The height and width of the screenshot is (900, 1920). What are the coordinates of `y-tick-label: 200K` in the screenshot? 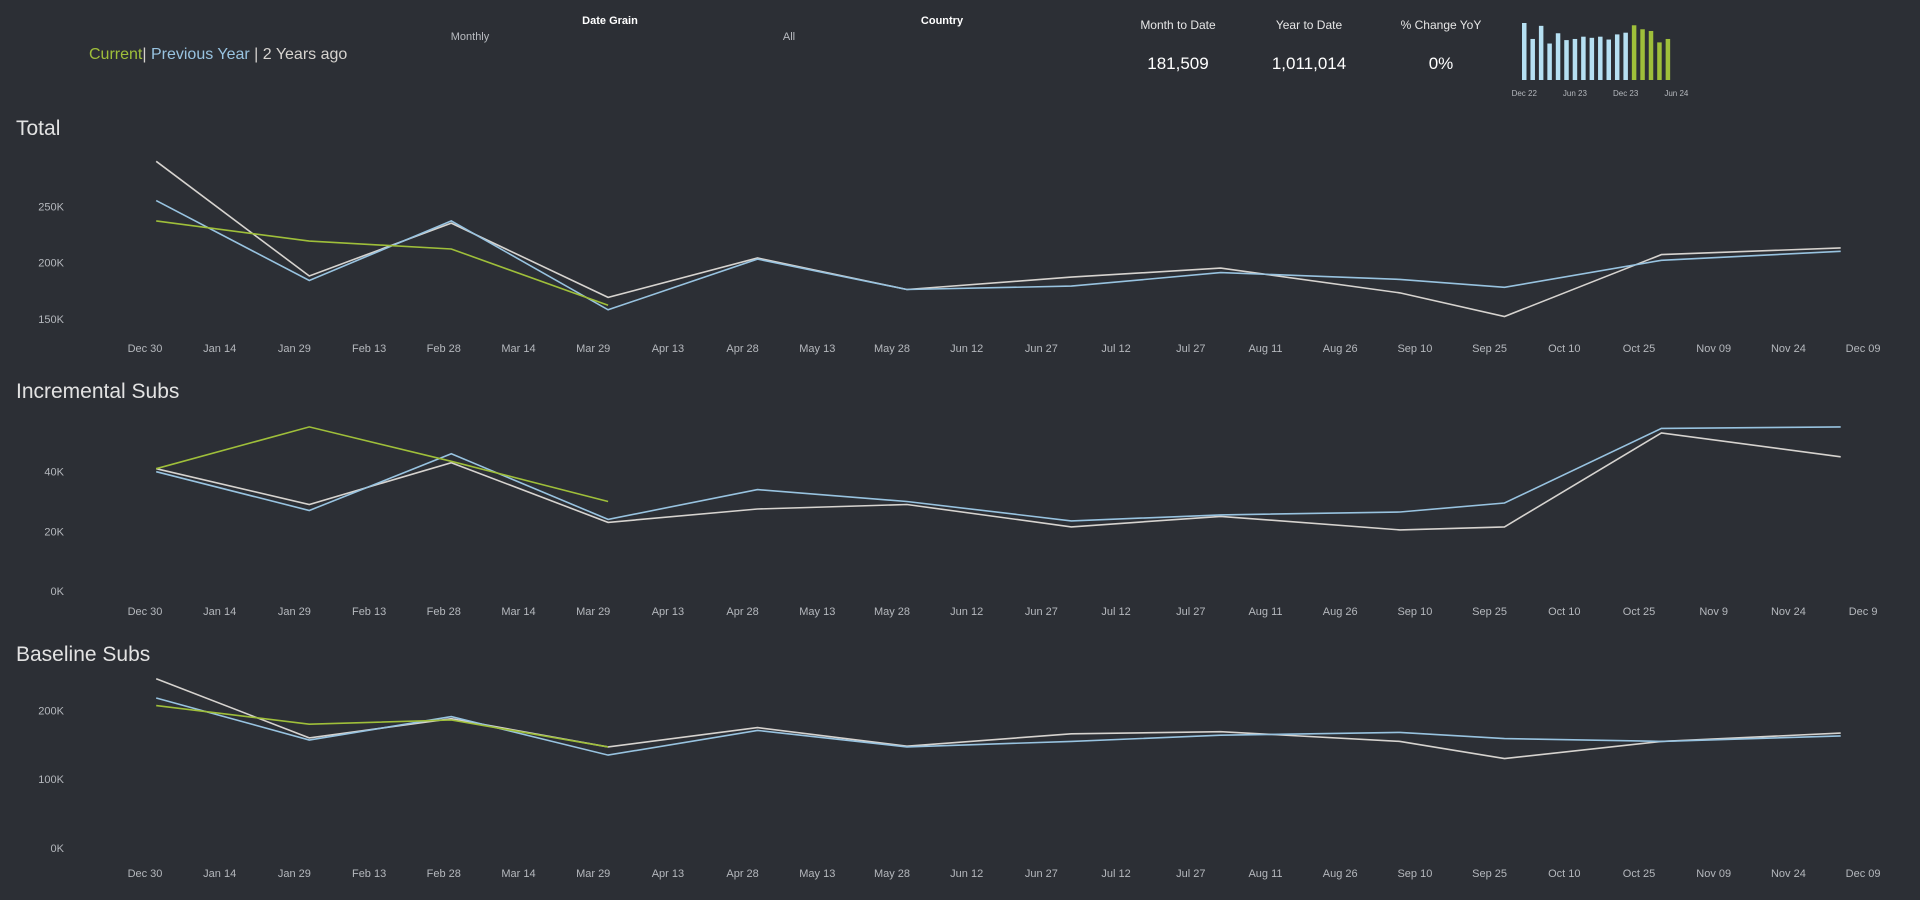 It's located at (51, 264).